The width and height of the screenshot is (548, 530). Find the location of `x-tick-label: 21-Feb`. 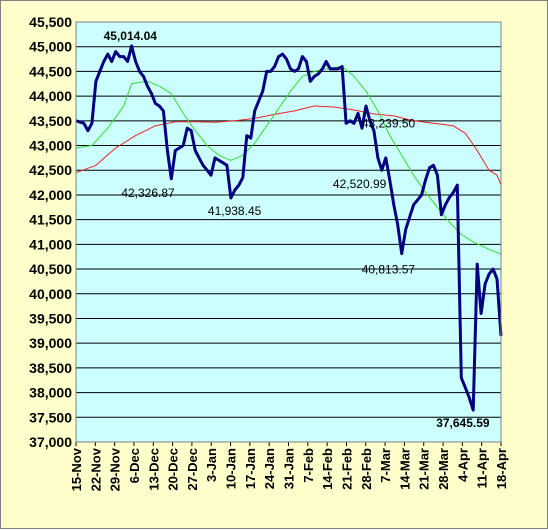

x-tick-label: 21-Feb is located at coordinates (346, 469).